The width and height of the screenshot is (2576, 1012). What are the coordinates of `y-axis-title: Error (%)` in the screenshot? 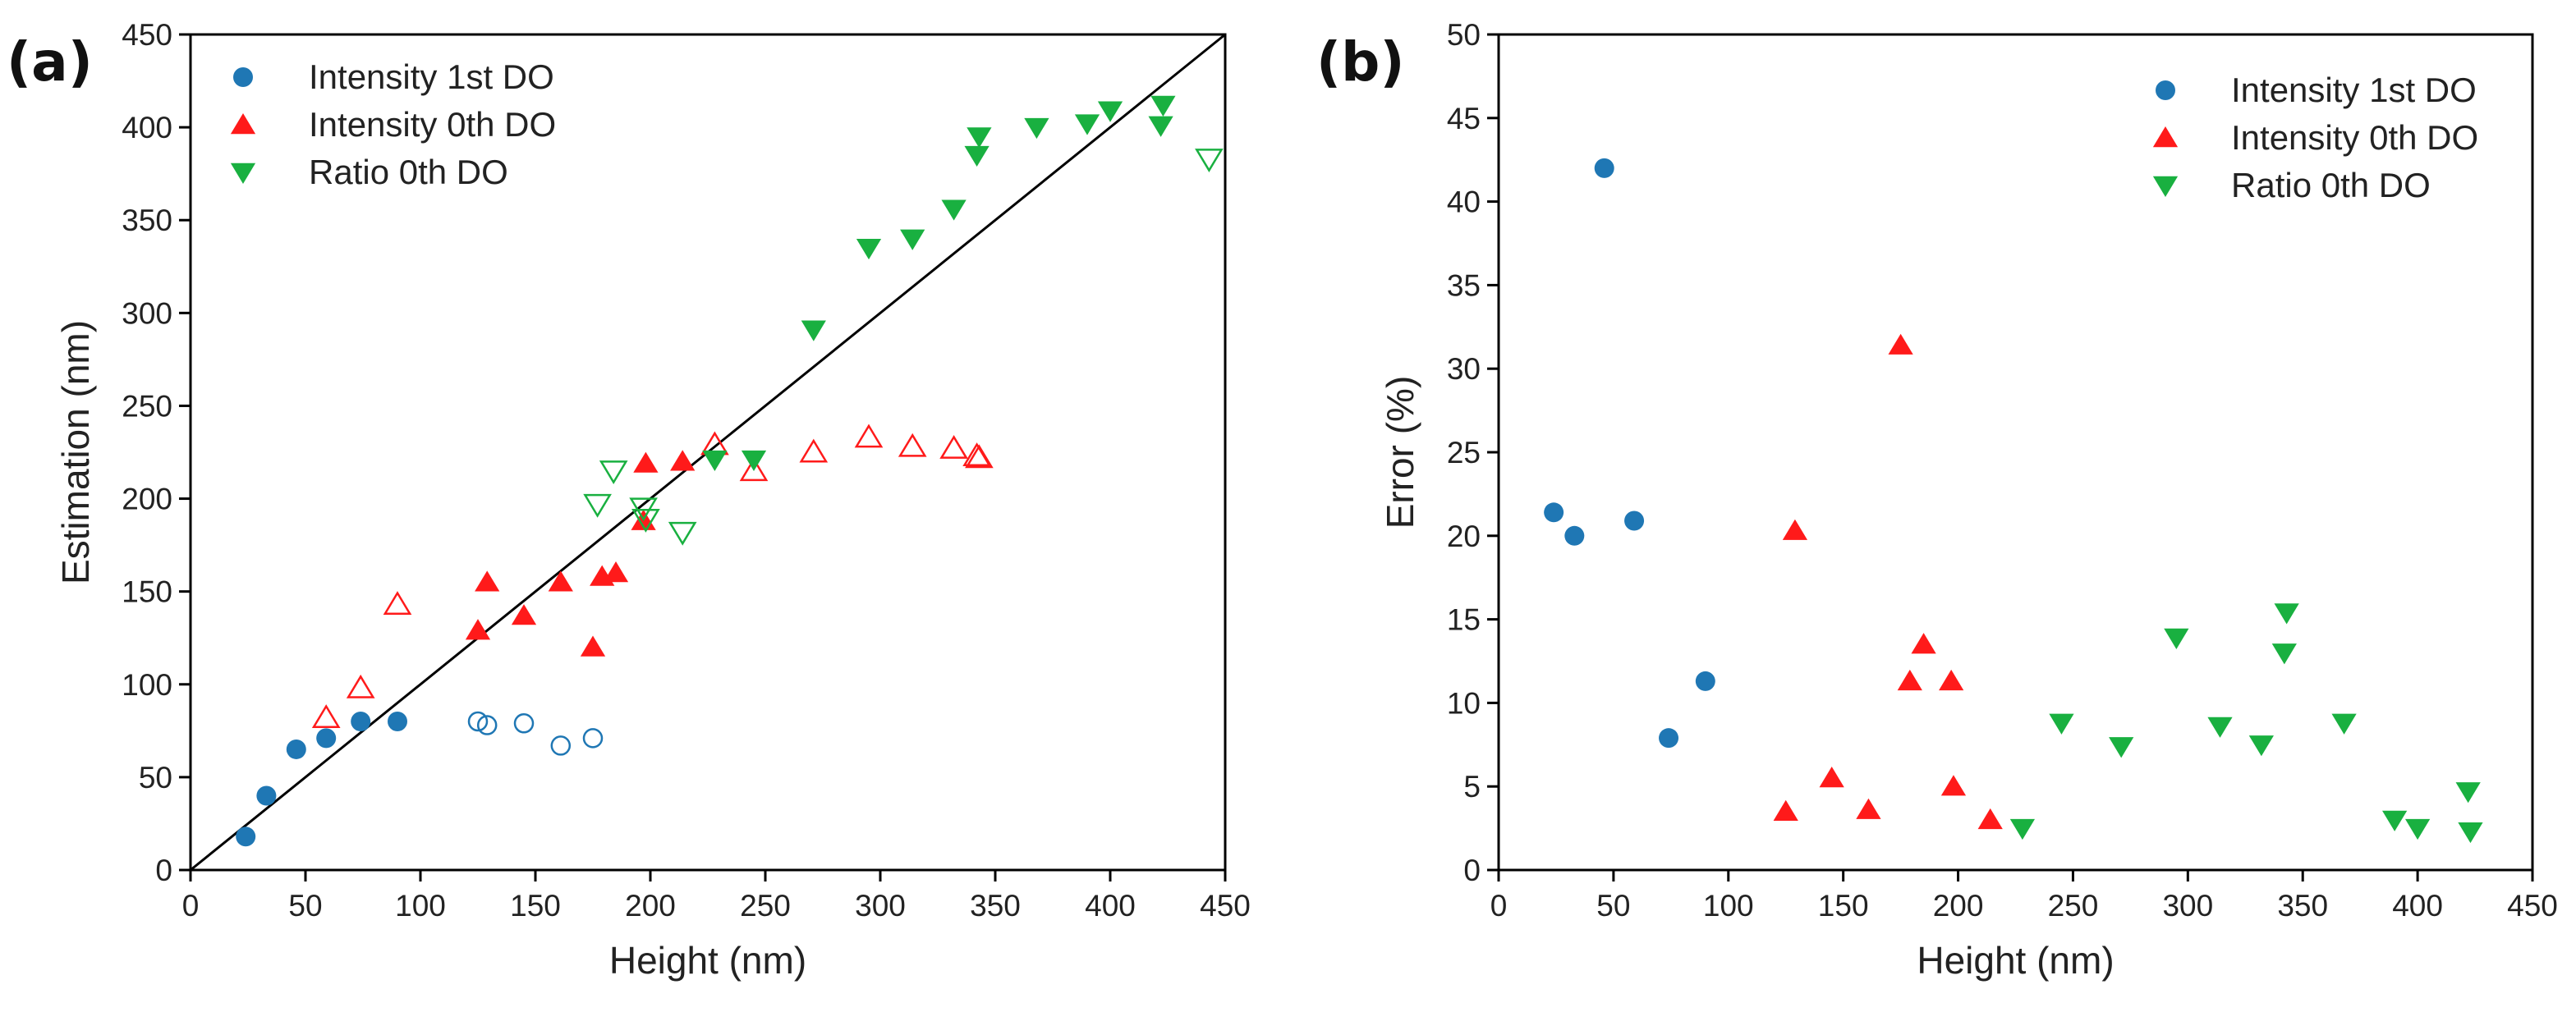 It's located at (1400, 453).